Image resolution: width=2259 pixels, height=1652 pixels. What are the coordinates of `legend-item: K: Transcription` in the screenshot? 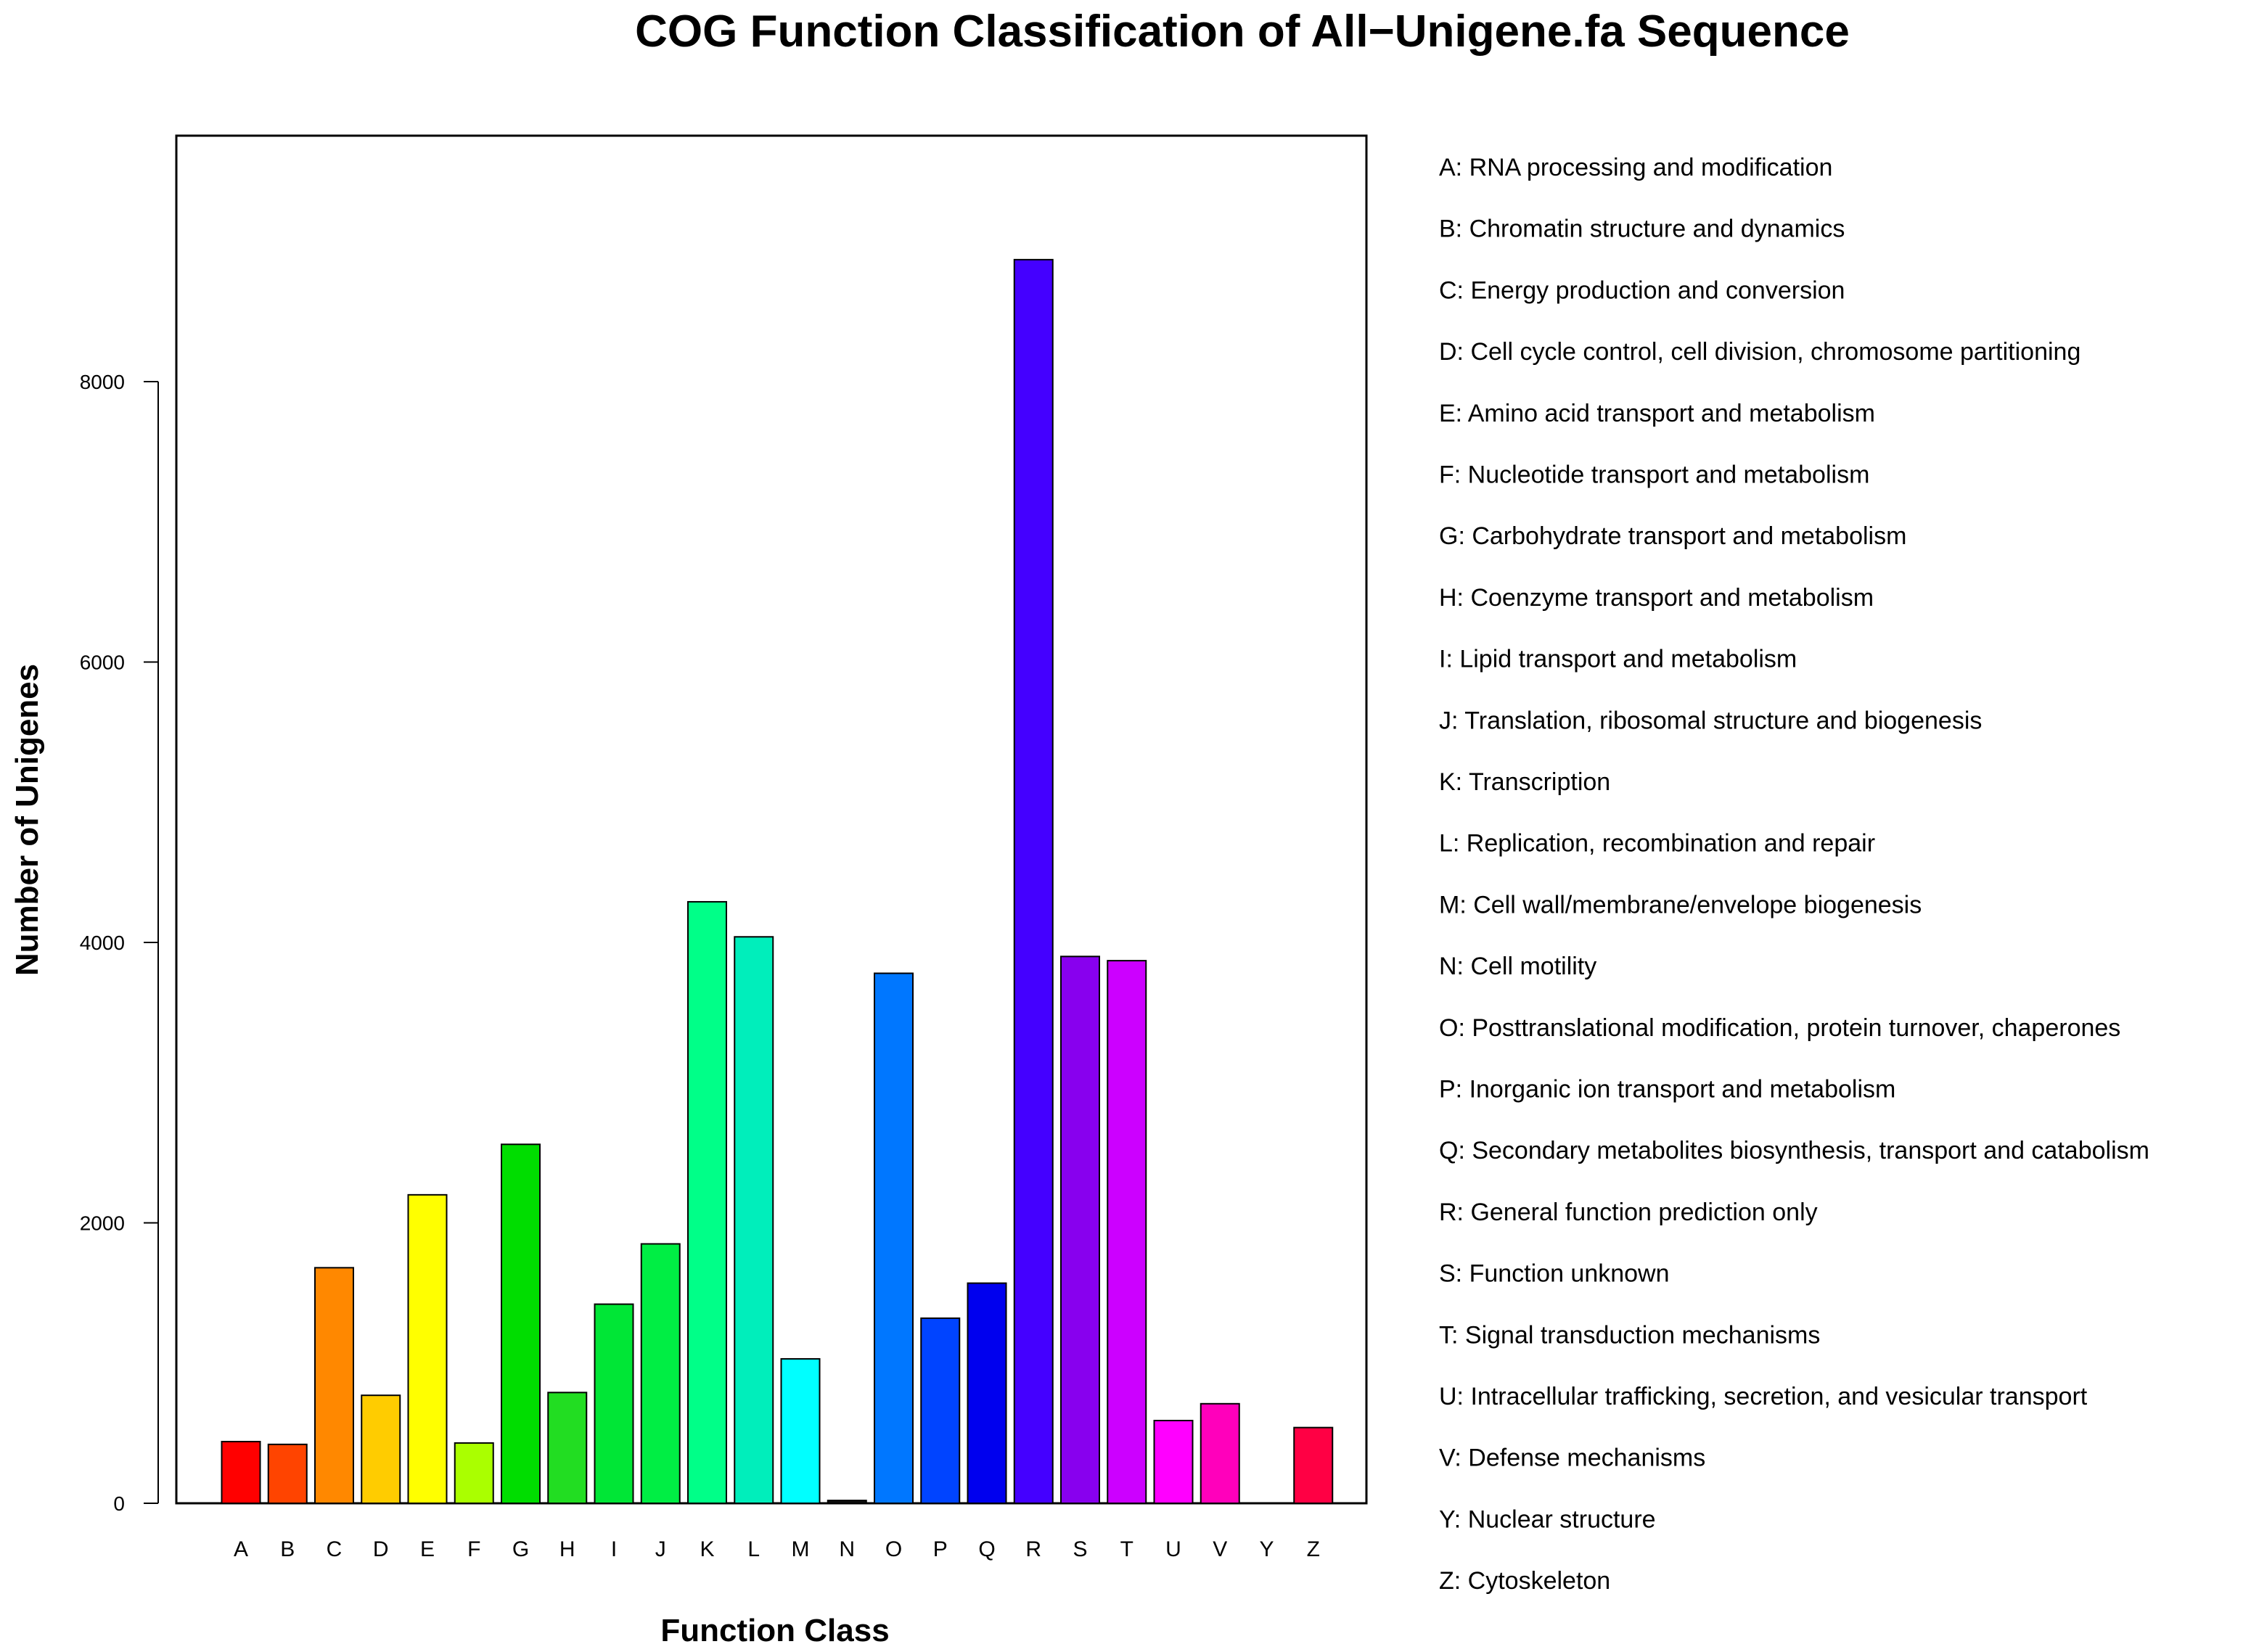 It's located at (1525, 782).